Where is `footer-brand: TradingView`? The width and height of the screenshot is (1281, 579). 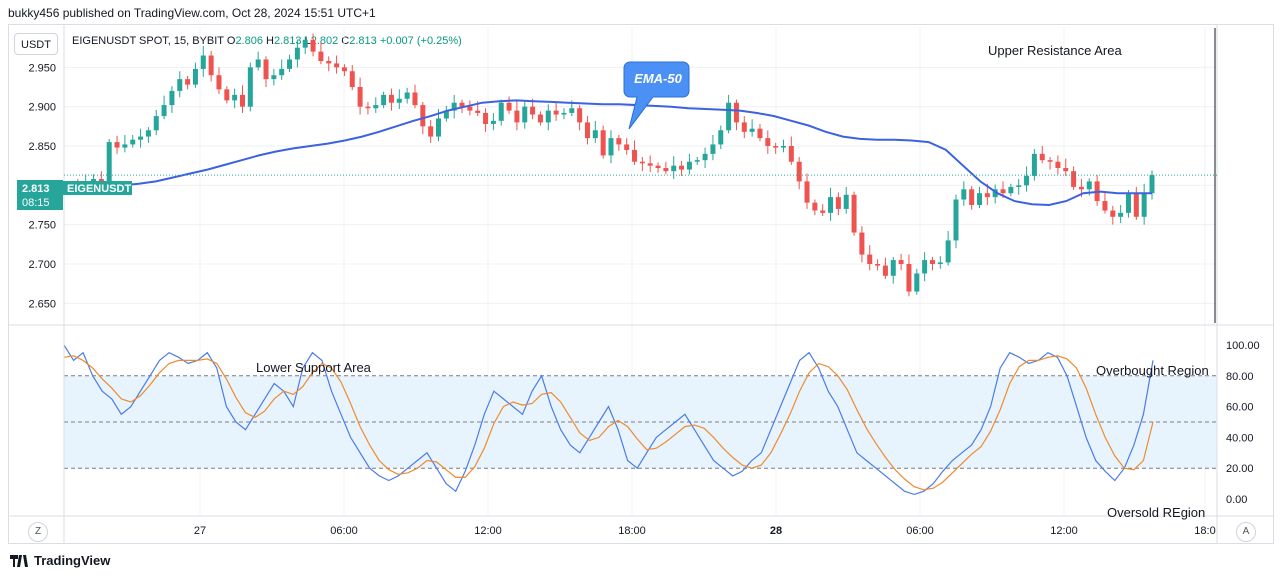
footer-brand: TradingView is located at coordinates (72, 560).